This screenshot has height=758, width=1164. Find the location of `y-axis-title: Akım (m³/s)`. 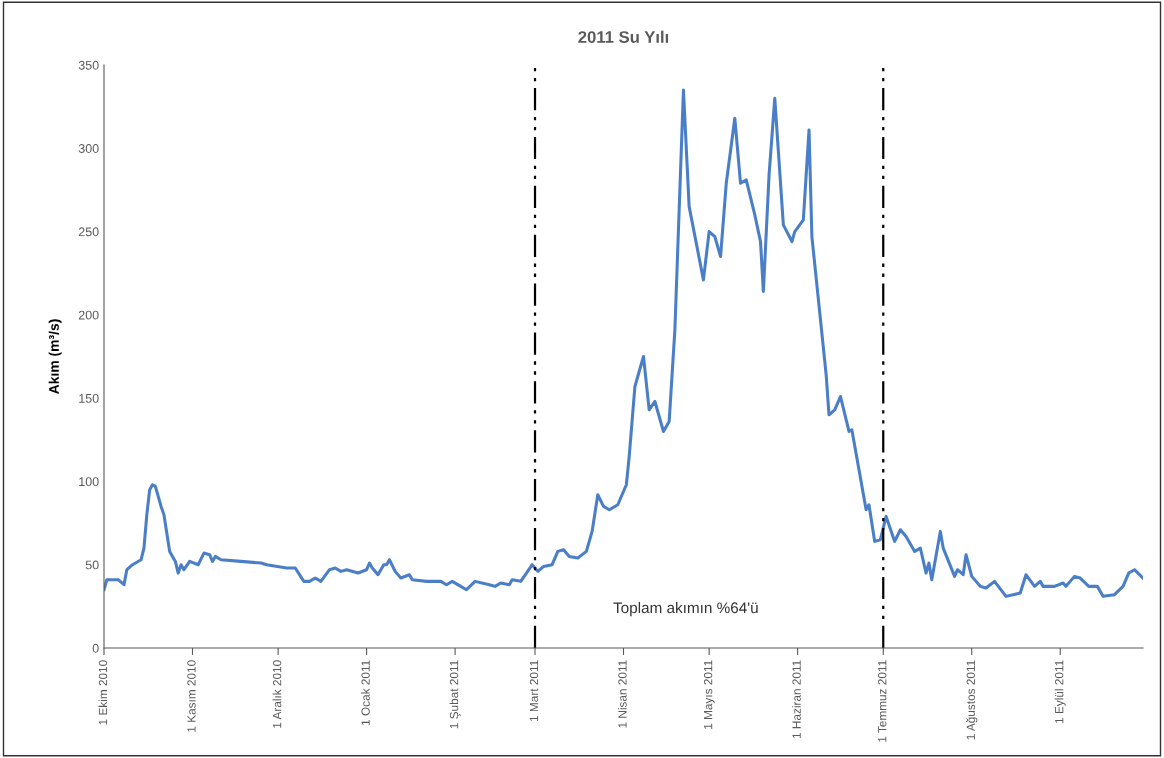

y-axis-title: Akım (m³/s) is located at coordinates (55, 356).